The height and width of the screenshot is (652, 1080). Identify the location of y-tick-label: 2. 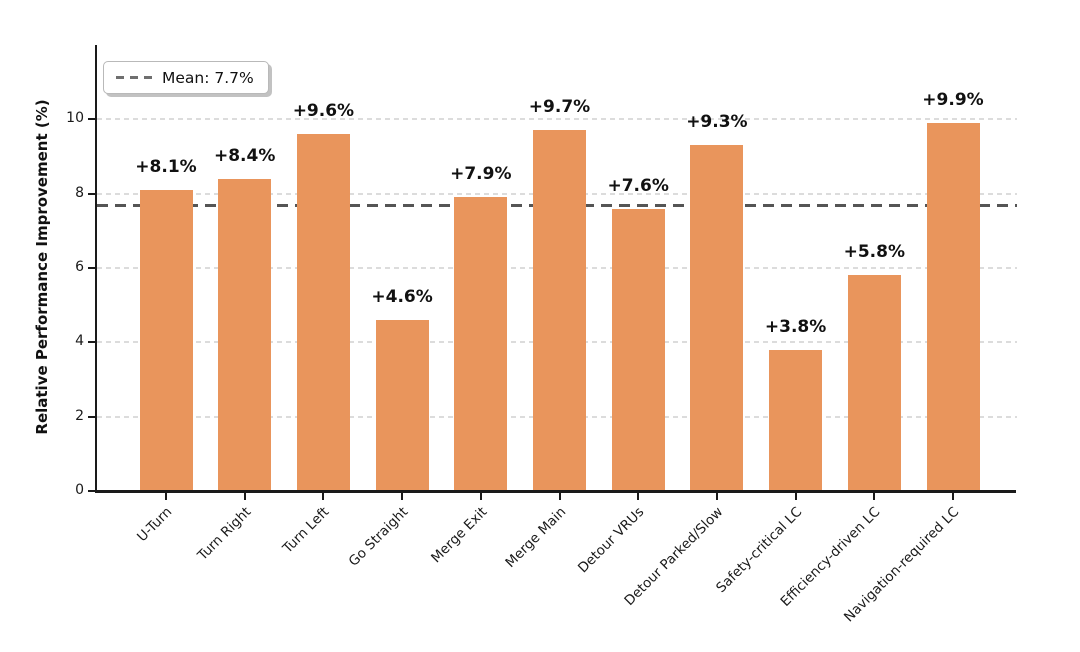
(79, 415).